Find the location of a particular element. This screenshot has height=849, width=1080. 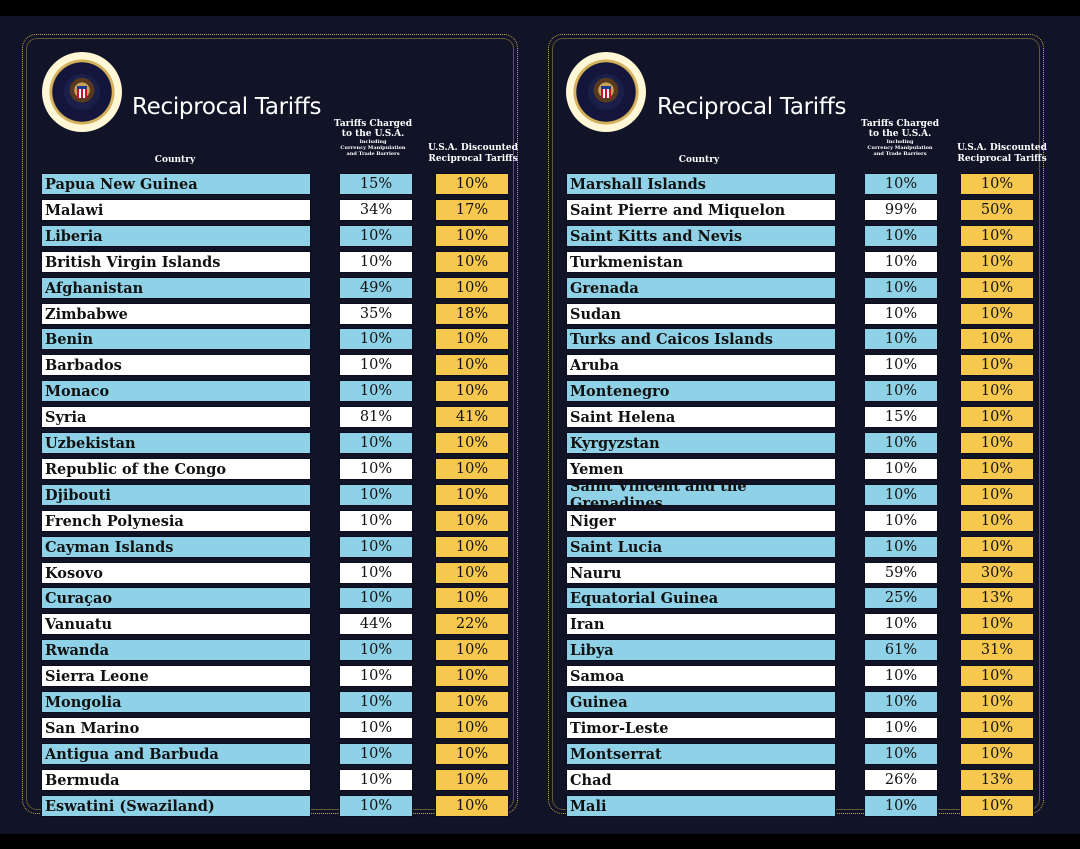

country-cell: Montenegro is located at coordinates (701, 391).